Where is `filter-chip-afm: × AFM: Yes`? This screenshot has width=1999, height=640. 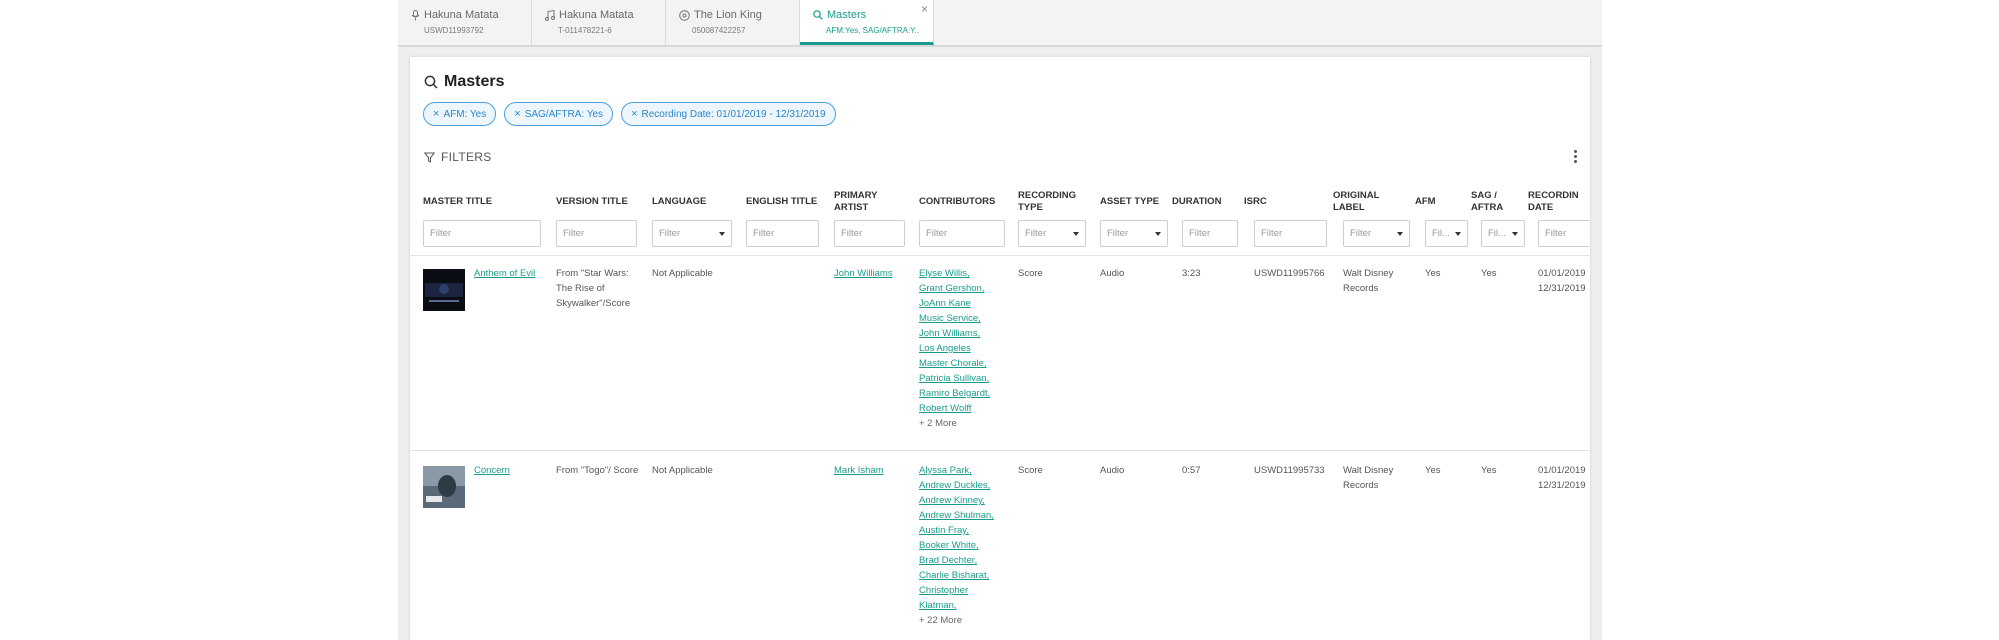 filter-chip-afm: × AFM: Yes is located at coordinates (460, 114).